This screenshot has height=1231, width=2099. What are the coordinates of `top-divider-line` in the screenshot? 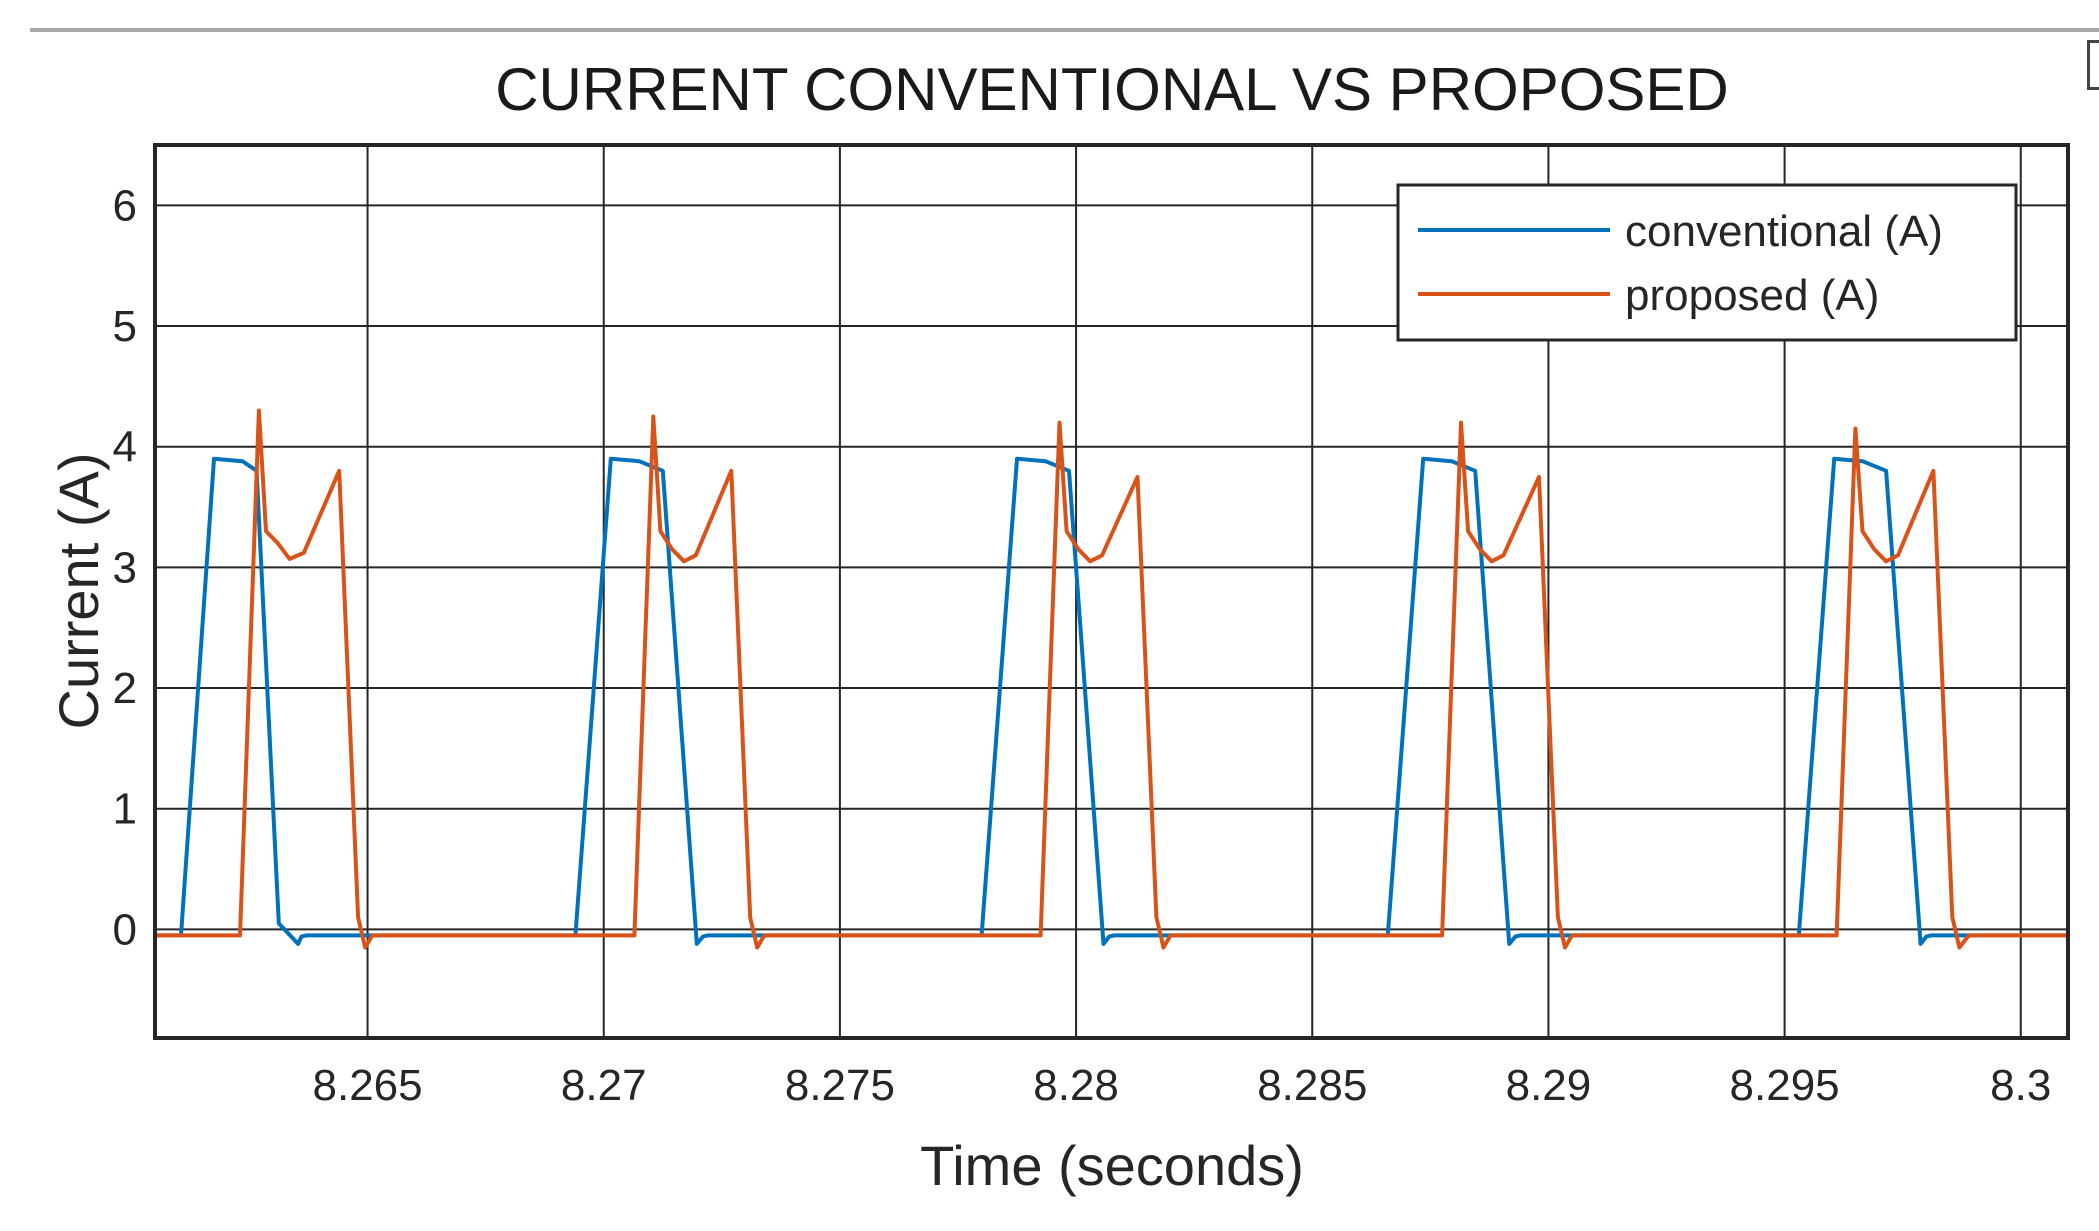 It's located at (1064, 30).